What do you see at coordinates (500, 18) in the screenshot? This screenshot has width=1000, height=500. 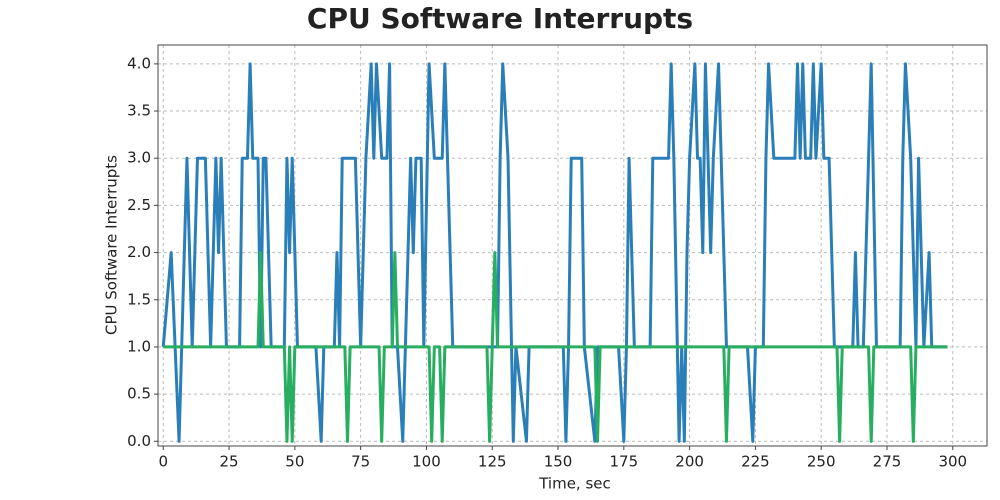 I see `chart-title: CPU Software Interrupts` at bounding box center [500, 18].